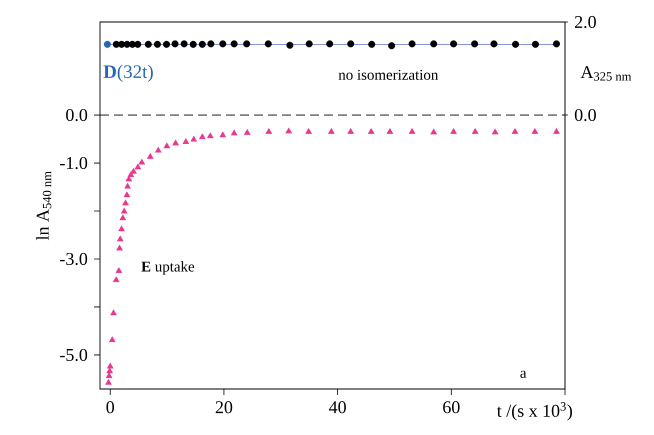 This screenshot has width=654, height=435. What do you see at coordinates (534, 411) in the screenshot?
I see `x-axis-title: t /(s x 10$^{3}$)` at bounding box center [534, 411].